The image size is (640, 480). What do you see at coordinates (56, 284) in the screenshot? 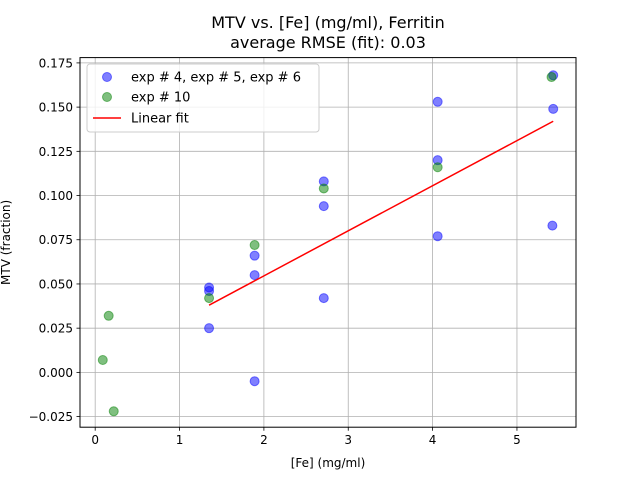
I see `y-tick-label: 0.050` at bounding box center [56, 284].